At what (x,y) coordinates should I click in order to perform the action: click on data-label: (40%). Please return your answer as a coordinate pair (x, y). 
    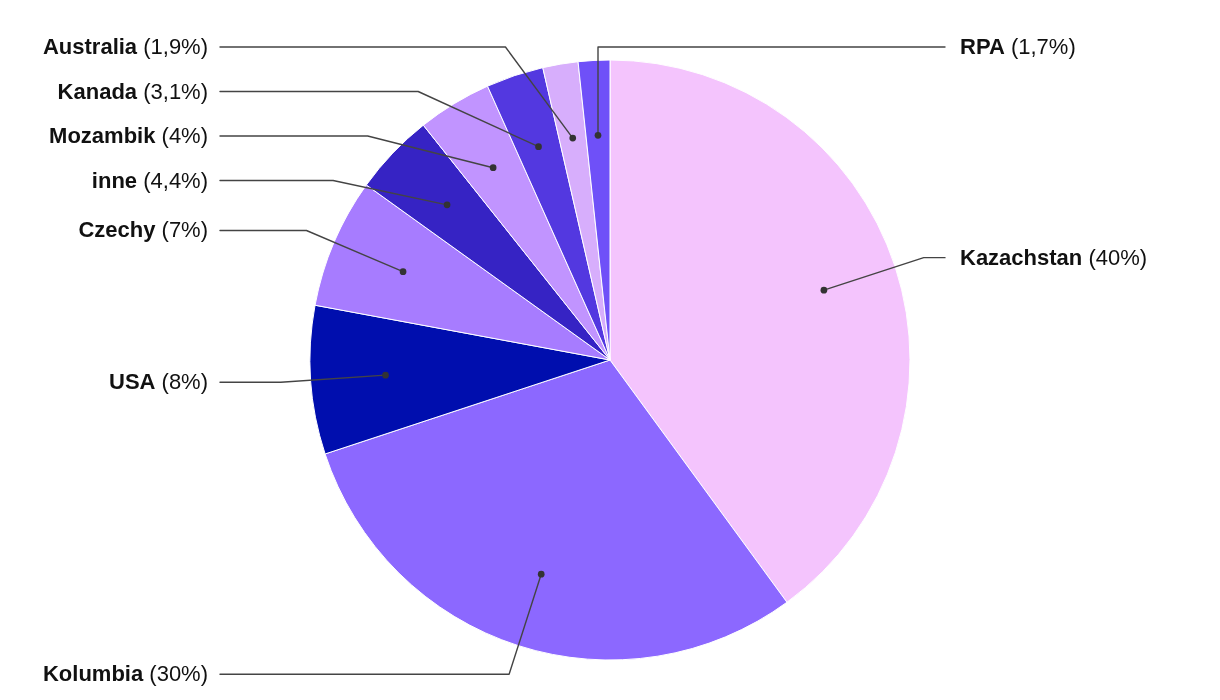
    Looking at the image, I should click on (1118, 257).